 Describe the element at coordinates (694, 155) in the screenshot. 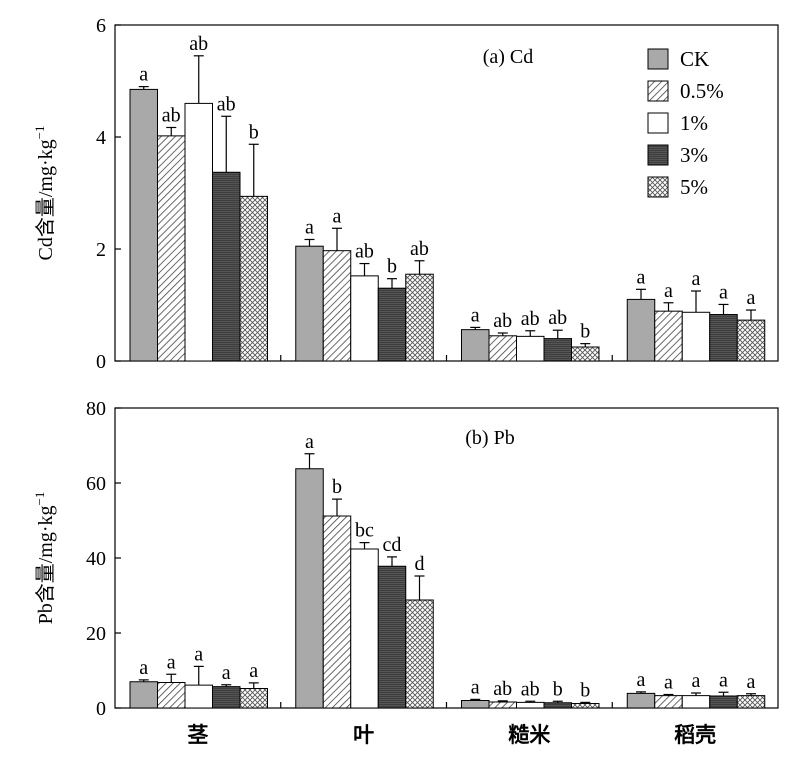

I see `legend-label: 3%` at that location.